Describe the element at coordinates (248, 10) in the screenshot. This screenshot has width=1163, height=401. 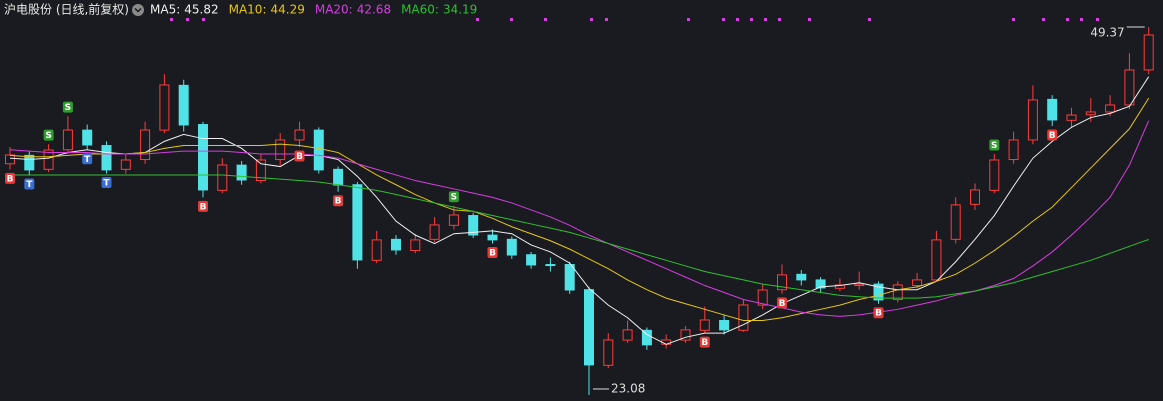
I see `legend-label: MA10:` at that location.